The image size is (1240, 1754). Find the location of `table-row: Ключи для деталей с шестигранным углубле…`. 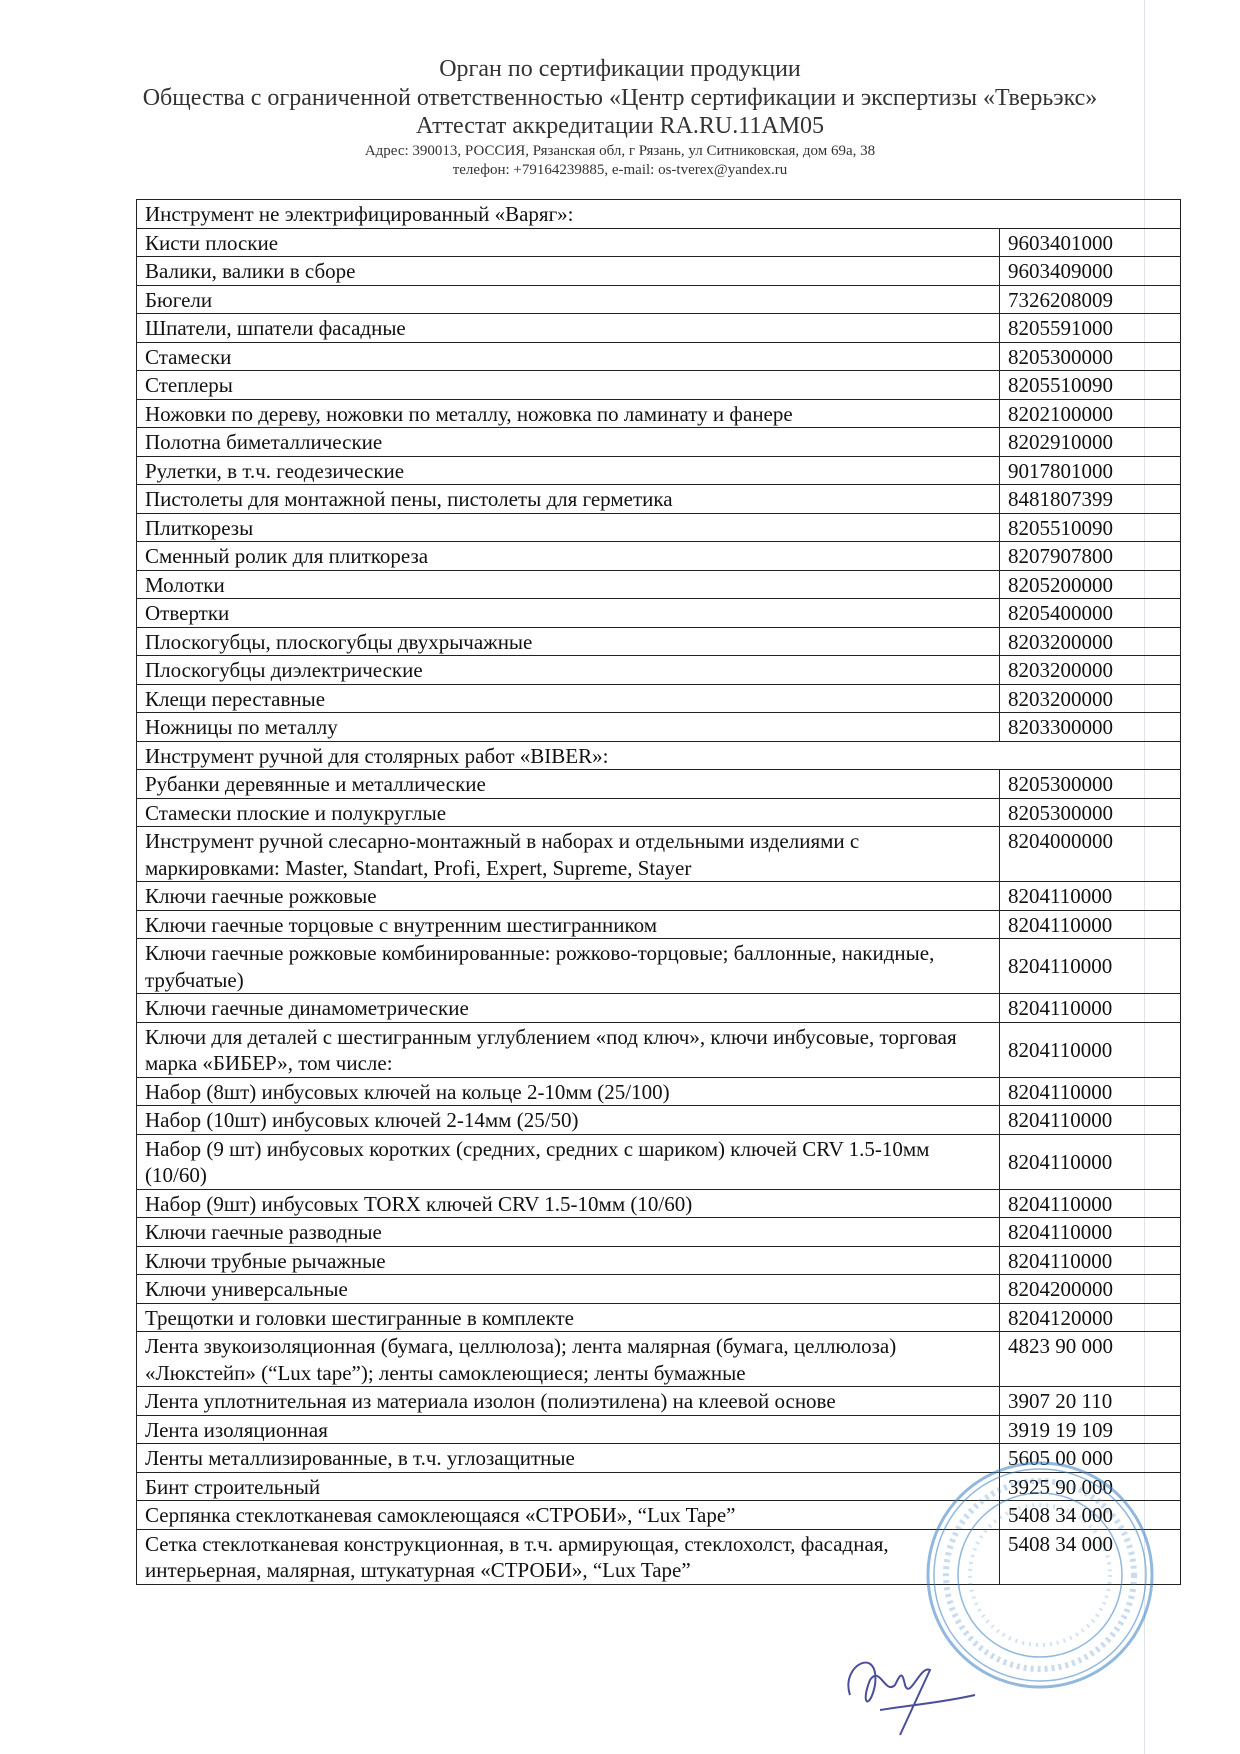

table-row: Ключи для деталей с шестигранным углубле… is located at coordinates (658, 1049).